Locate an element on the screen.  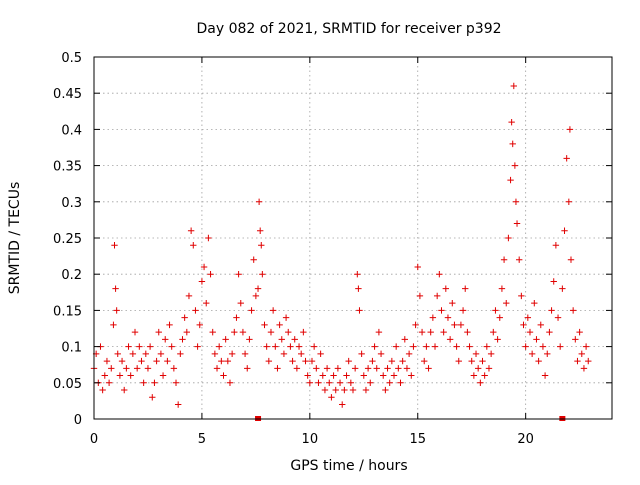
y-tick-label: 0.3 is located at coordinates (71, 203).